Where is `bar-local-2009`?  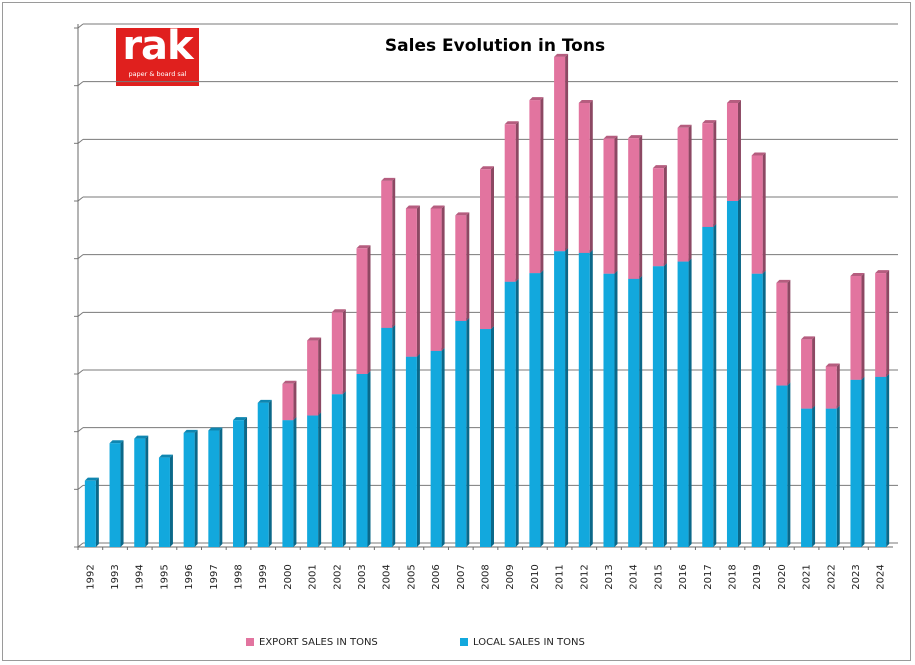 bar-local-2009 is located at coordinates (511, 412).